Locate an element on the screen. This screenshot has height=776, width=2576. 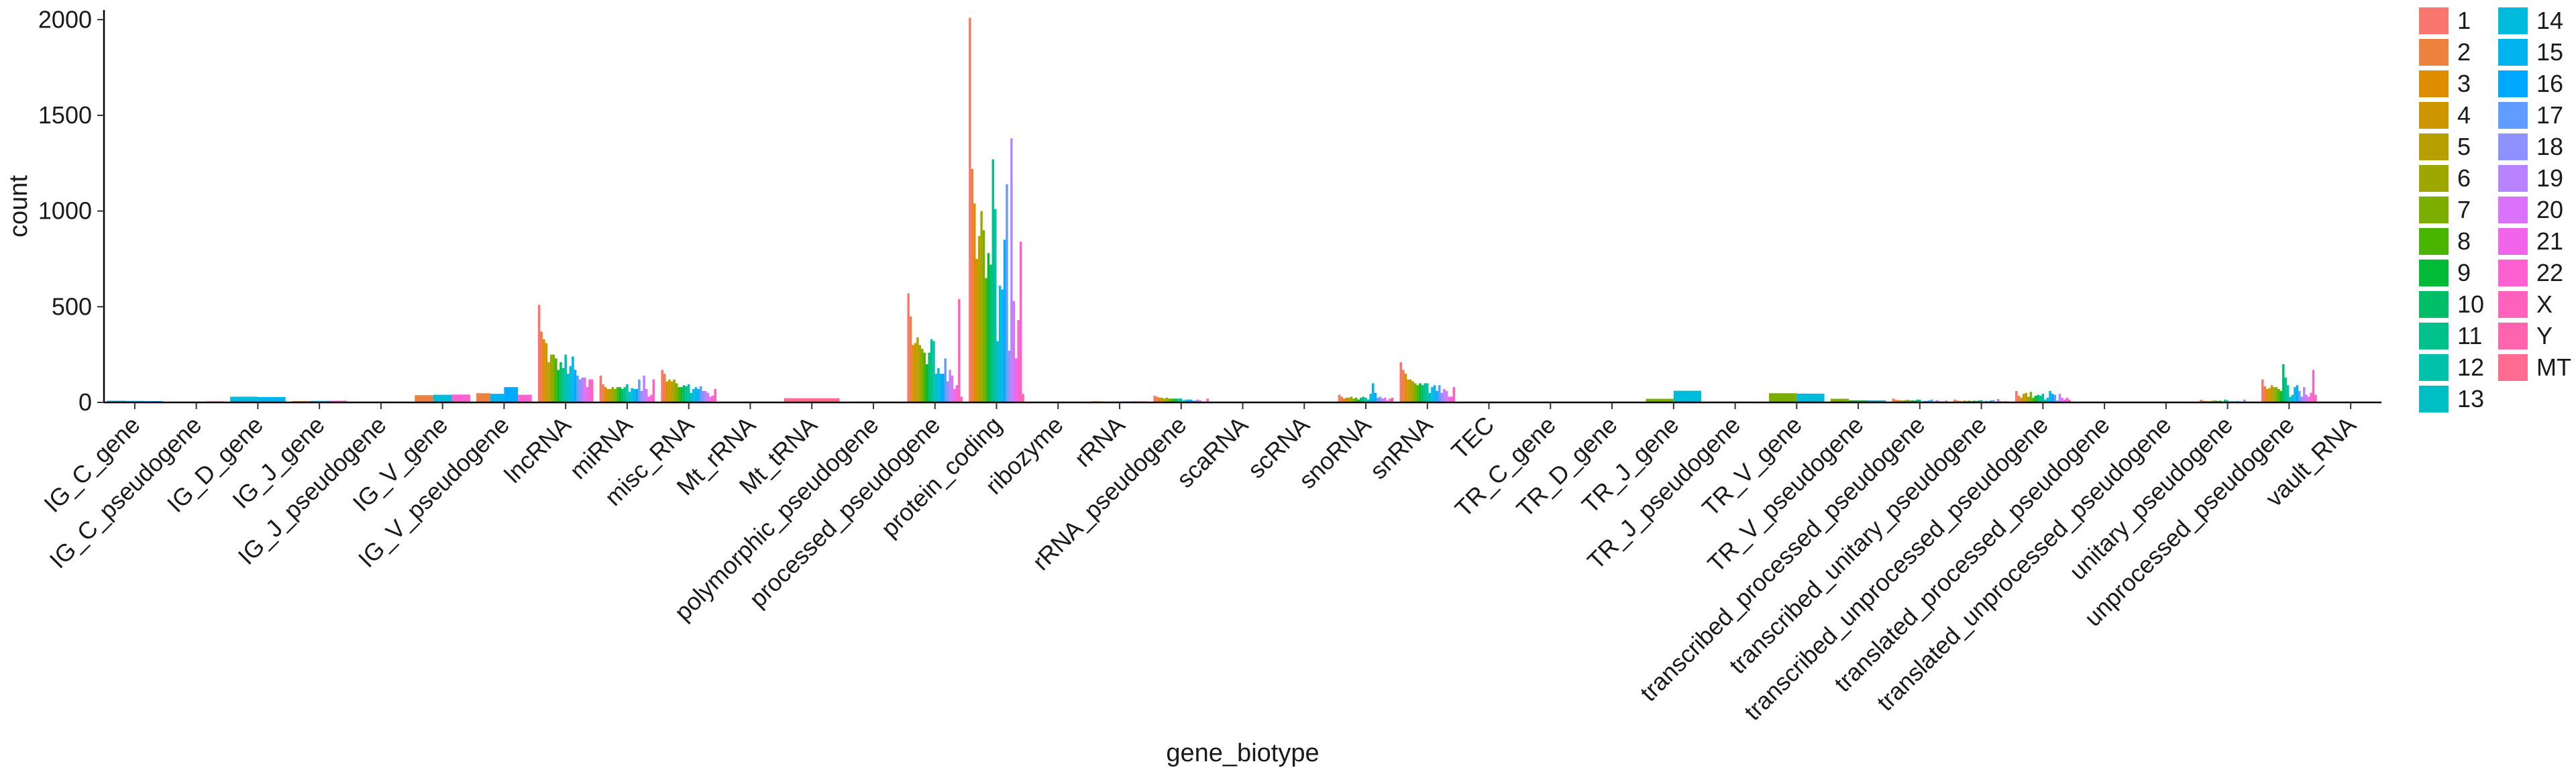
legend-item: 16 is located at coordinates (2530, 84).